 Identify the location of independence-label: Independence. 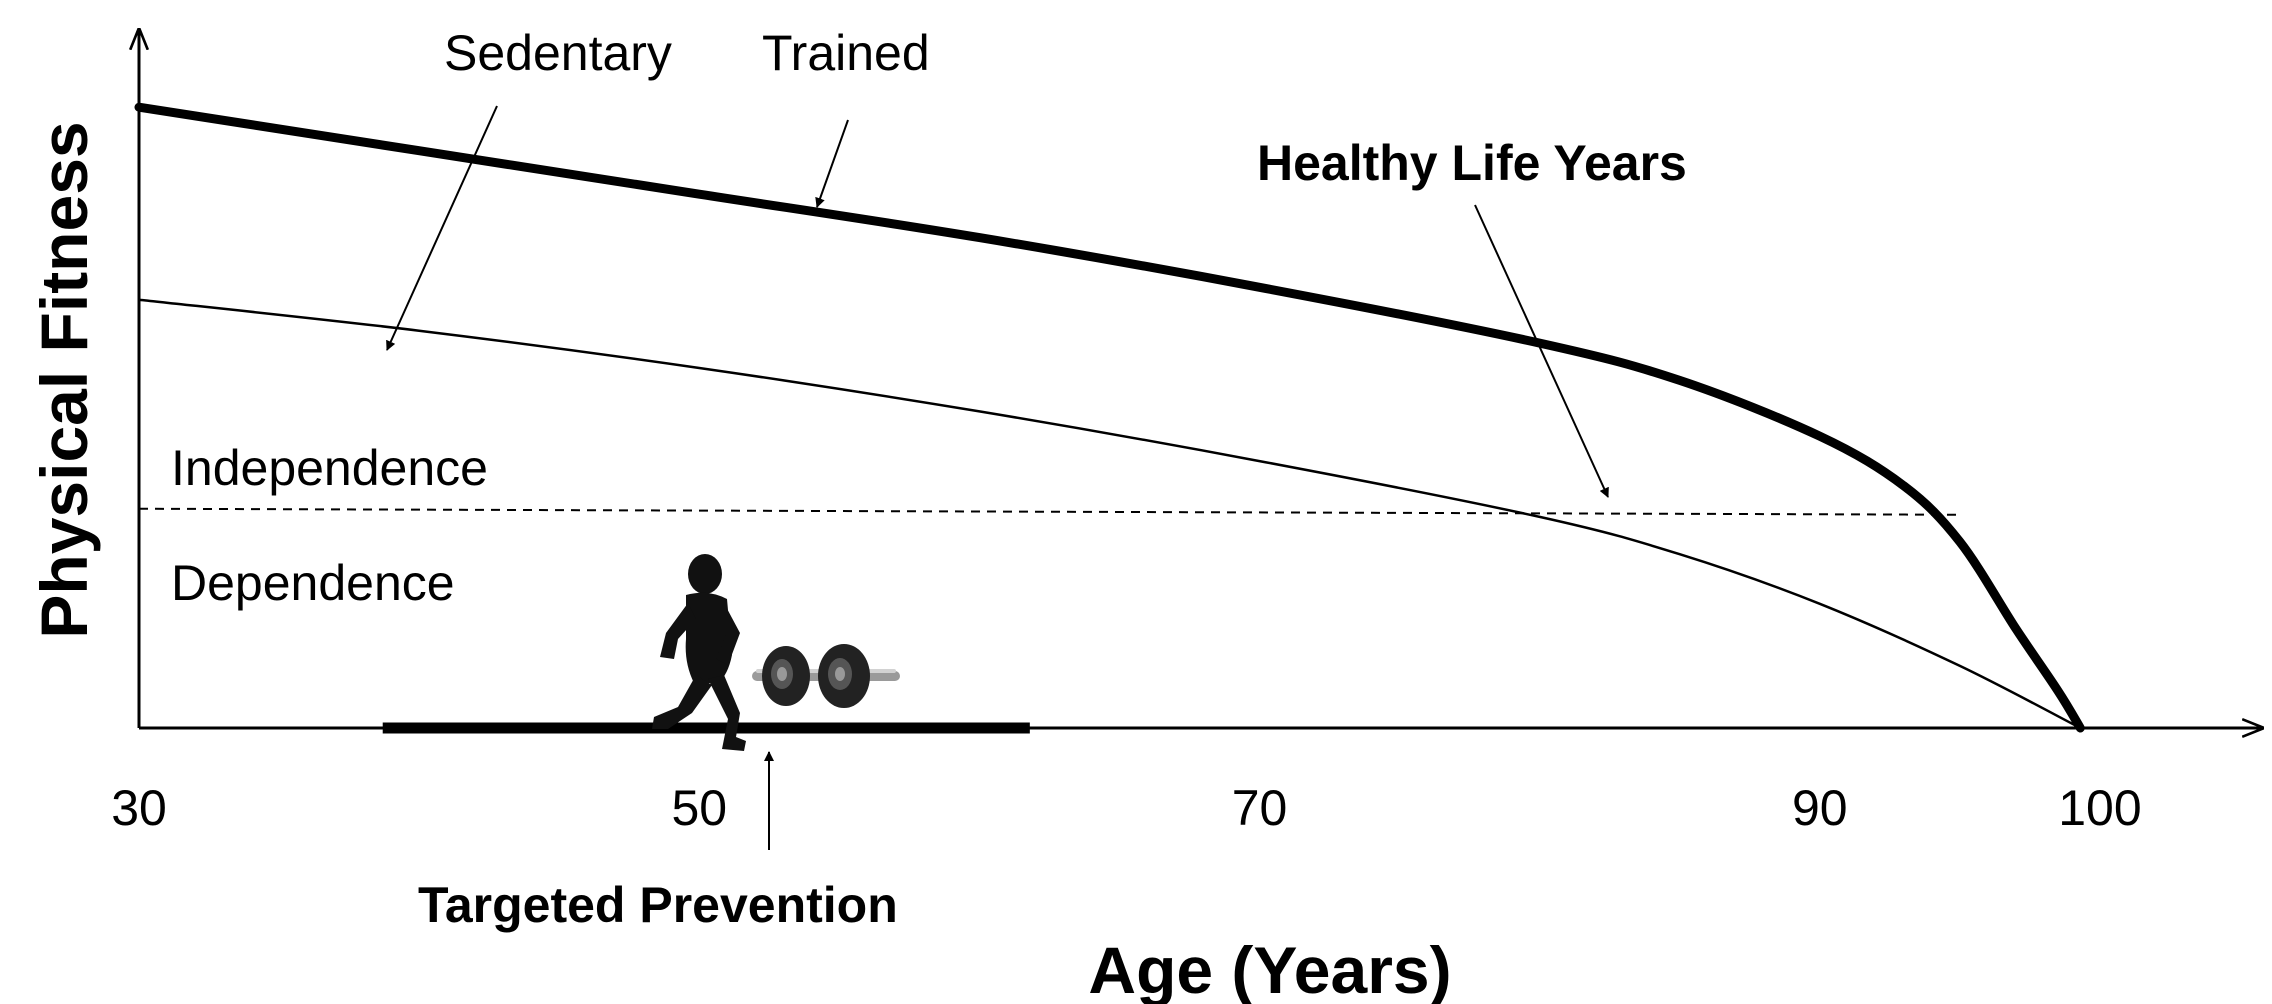
(329, 468).